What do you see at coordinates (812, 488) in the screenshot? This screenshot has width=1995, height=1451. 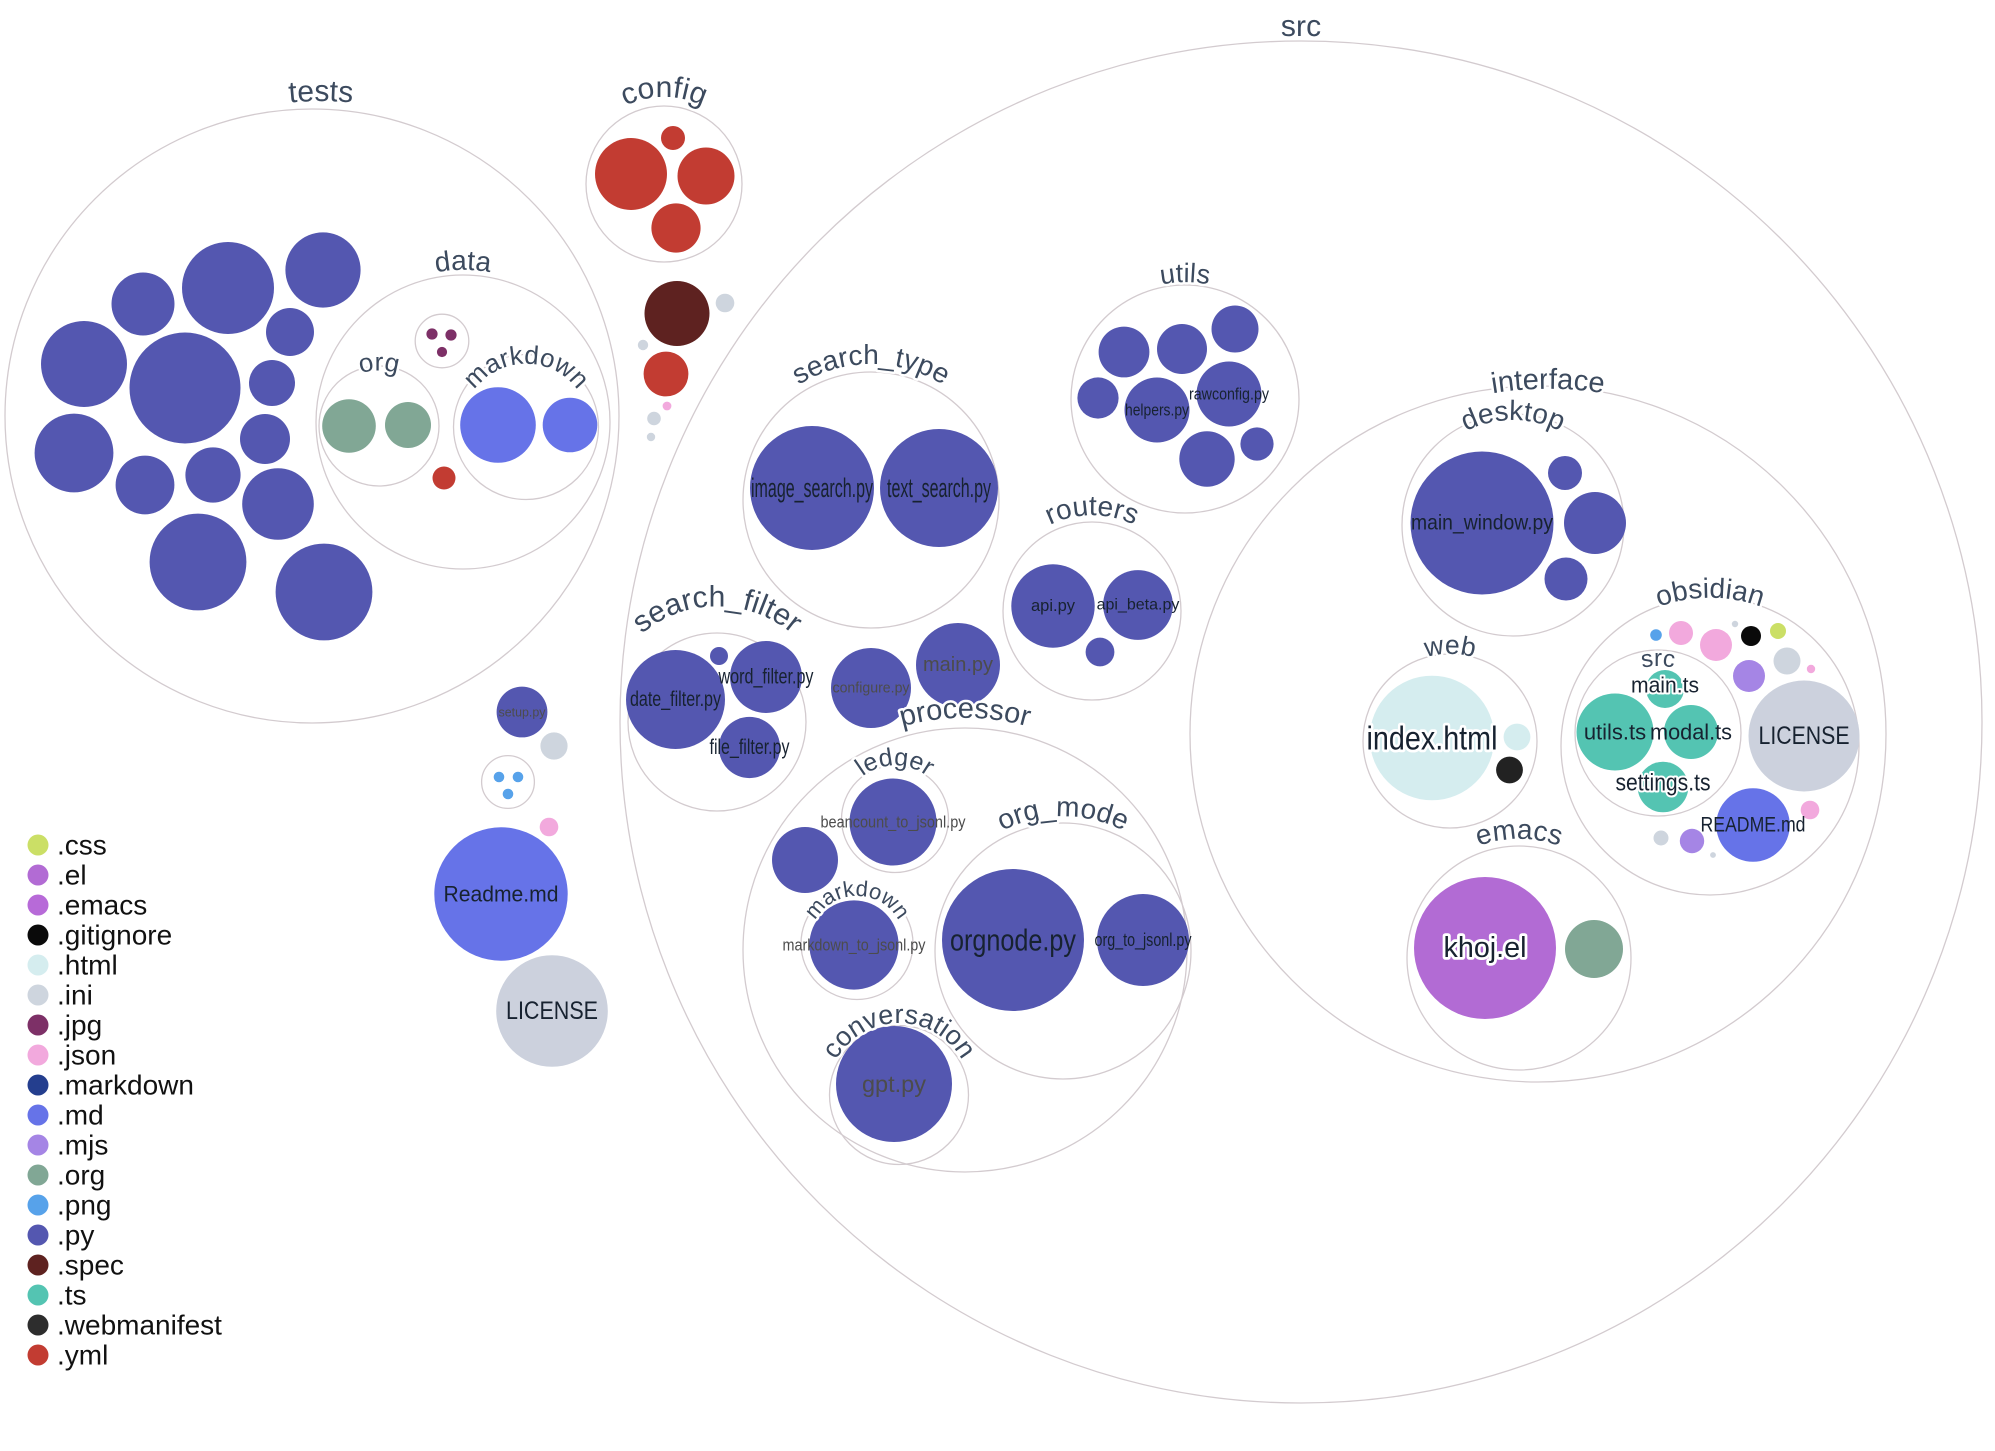 I see `svg-text: image_search.py` at bounding box center [812, 488].